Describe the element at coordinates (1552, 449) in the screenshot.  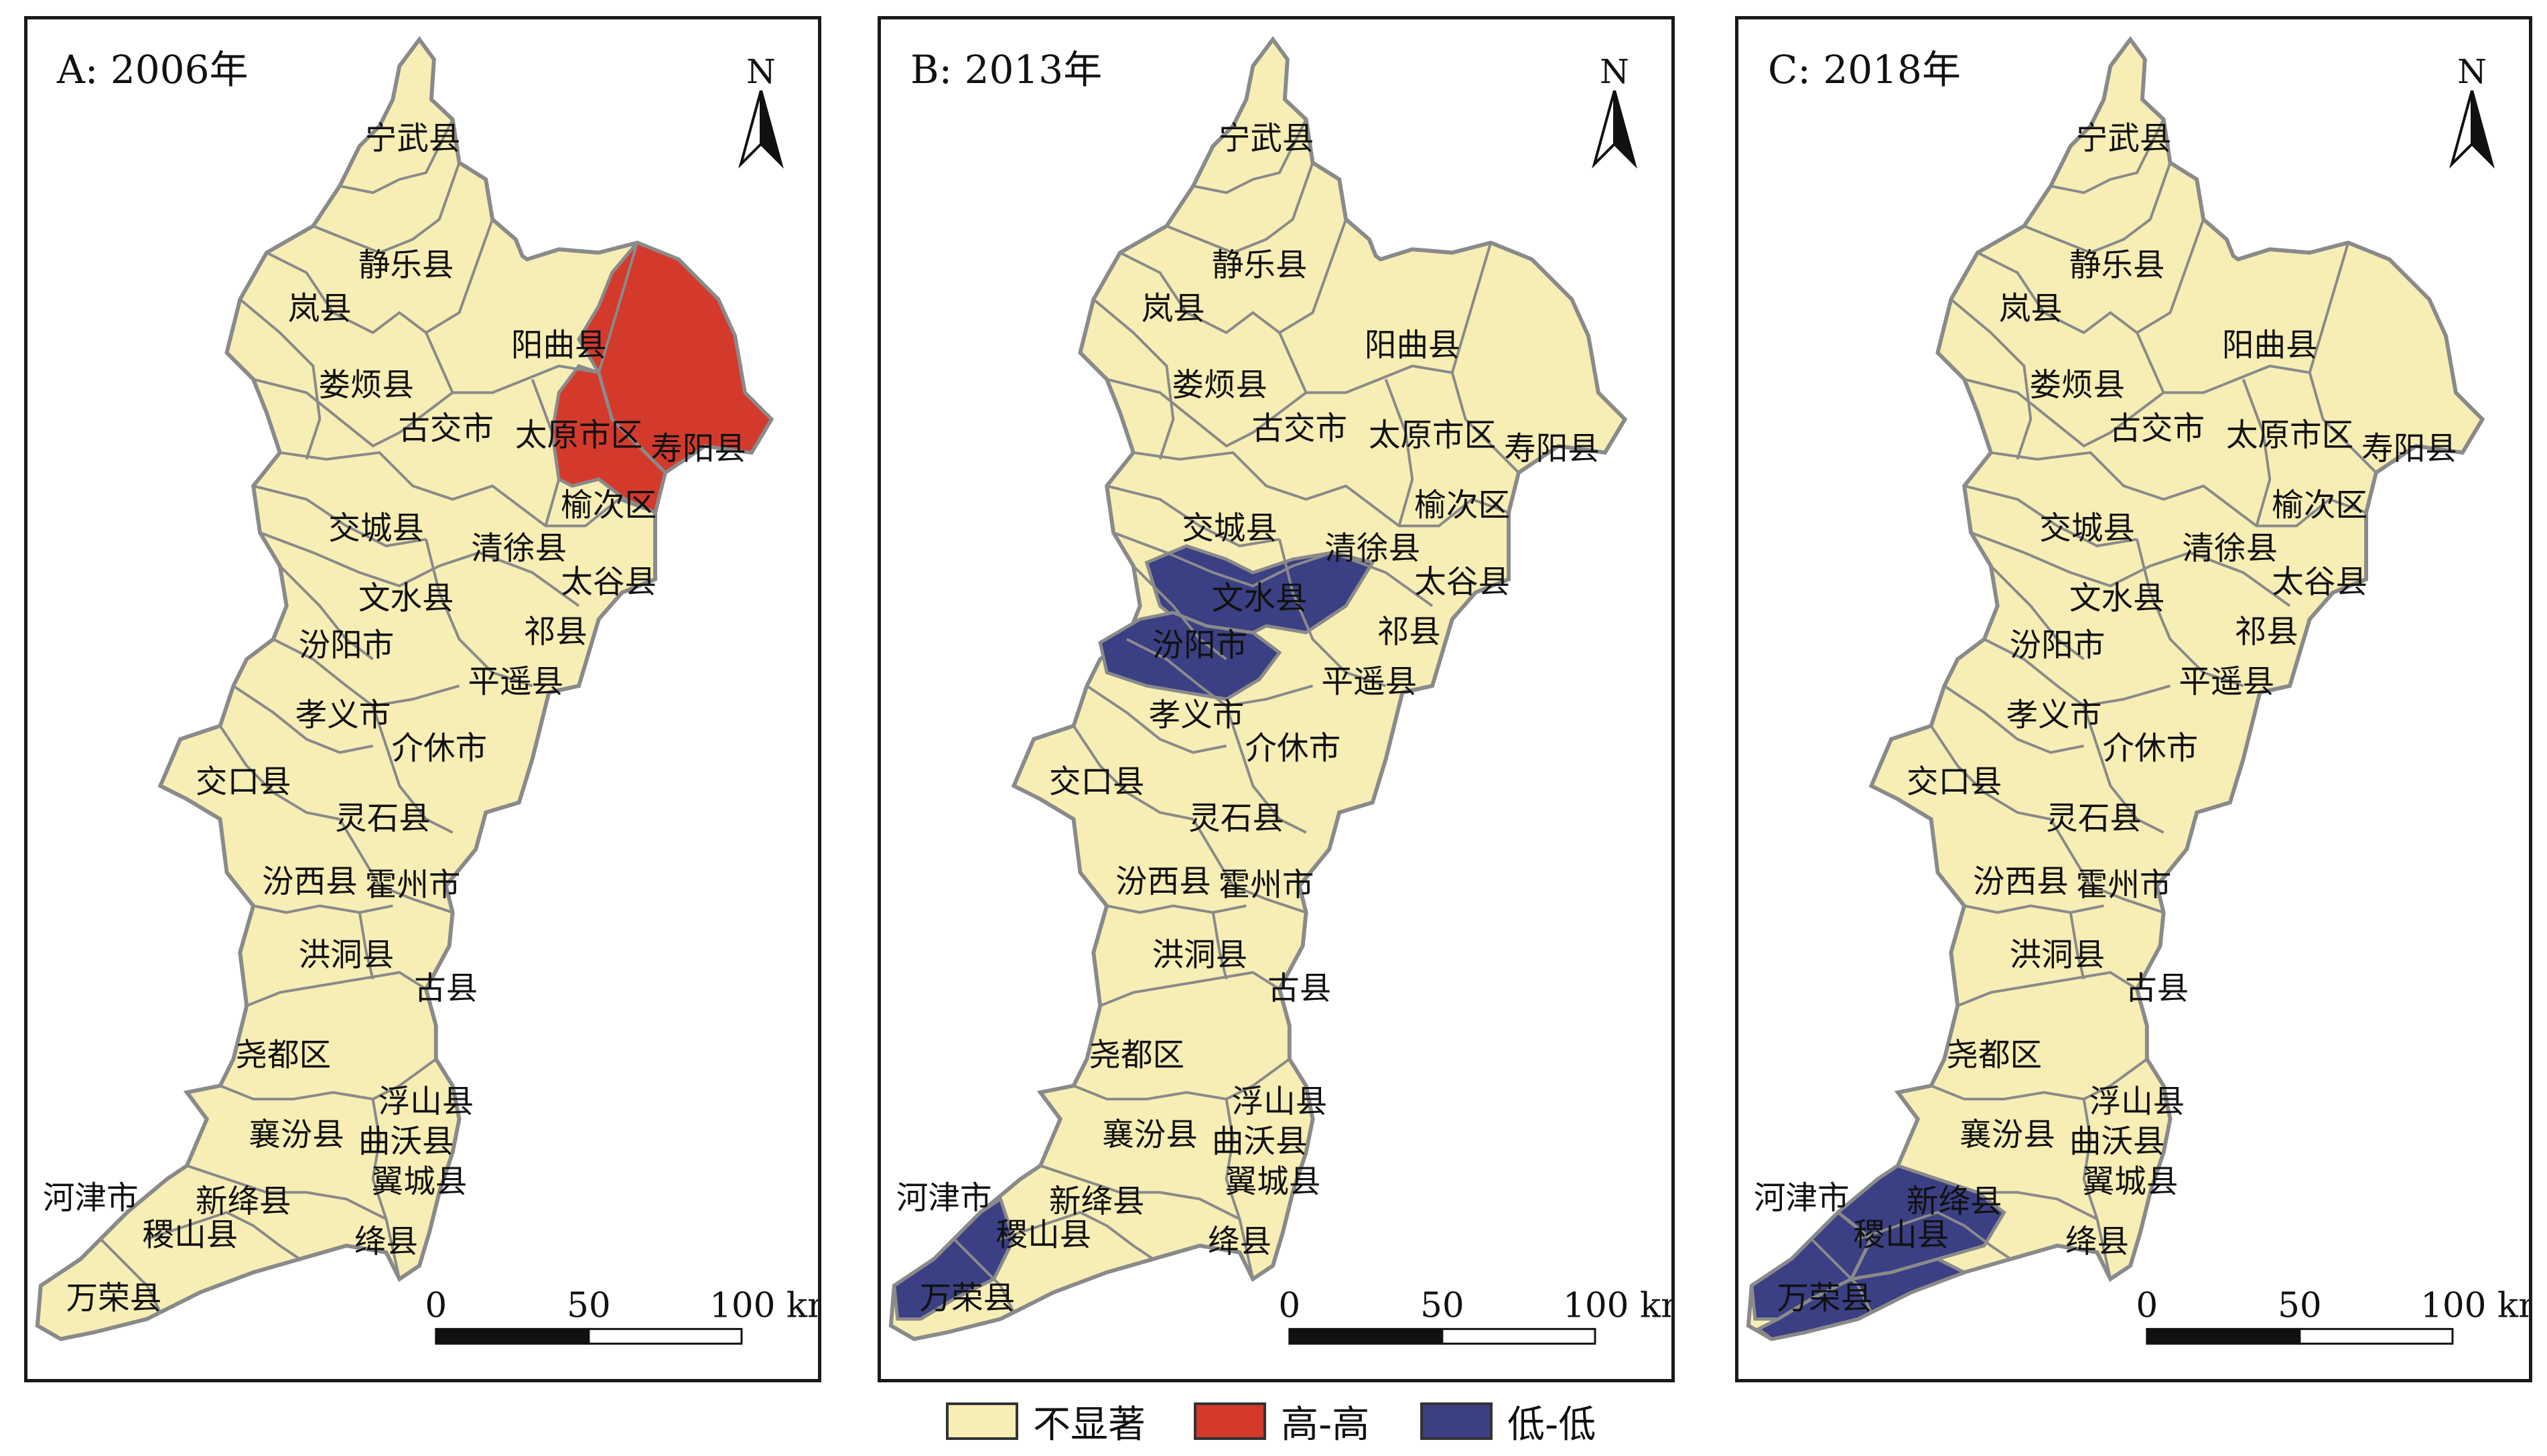
I see `county-label: 寿阳县` at that location.